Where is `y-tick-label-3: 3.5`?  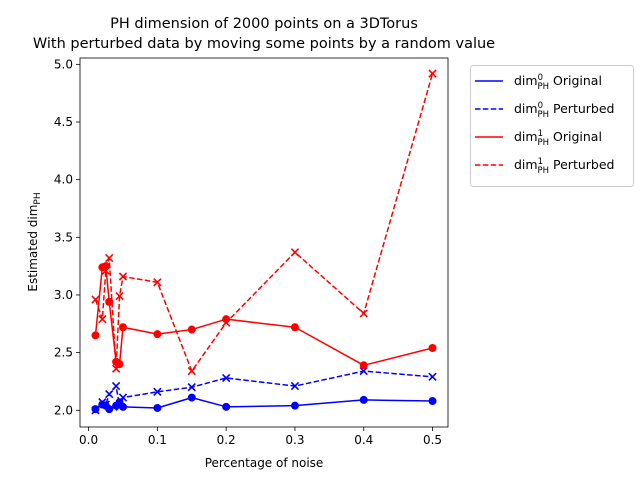
y-tick-label-3: 3.5 is located at coordinates (63, 237).